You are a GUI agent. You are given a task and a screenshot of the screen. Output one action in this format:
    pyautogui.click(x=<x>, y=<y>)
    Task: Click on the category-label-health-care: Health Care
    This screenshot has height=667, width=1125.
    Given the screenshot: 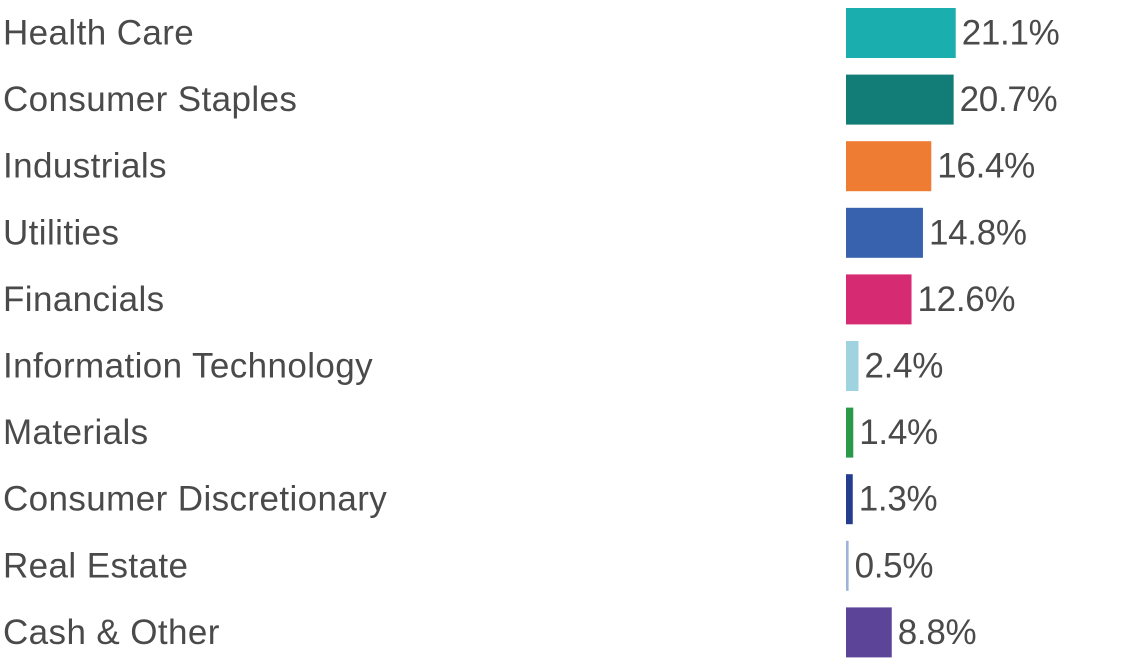 What is the action you would take?
    pyautogui.click(x=98, y=33)
    